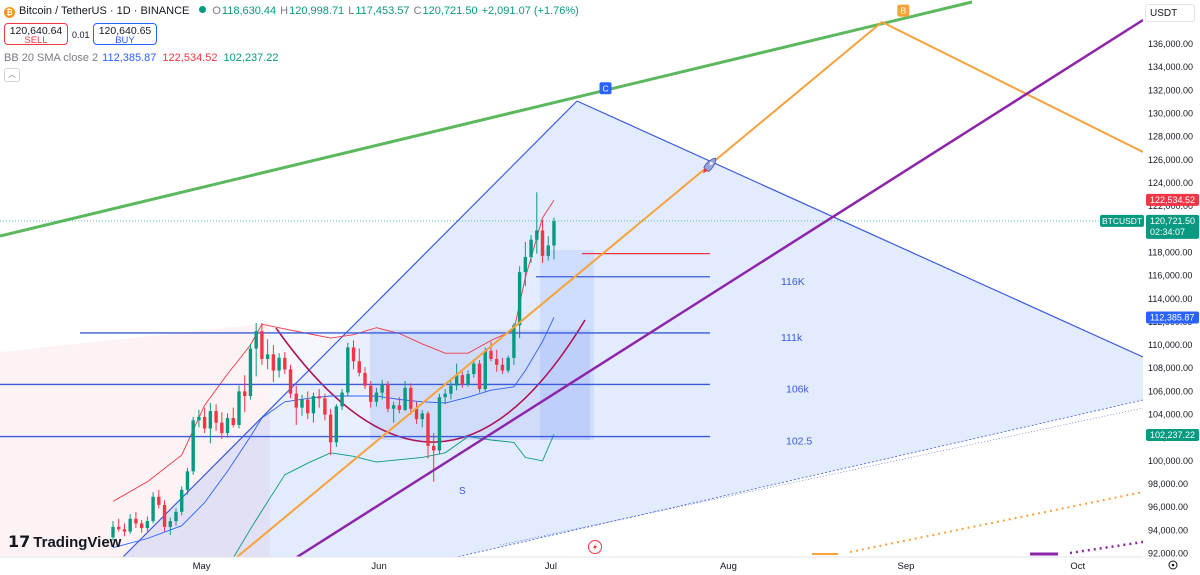 Image resolution: width=1200 pixels, height=575 pixels. Describe the element at coordinates (190, 58) in the screenshot. I see `indicator-upper: 122,534.52` at that location.